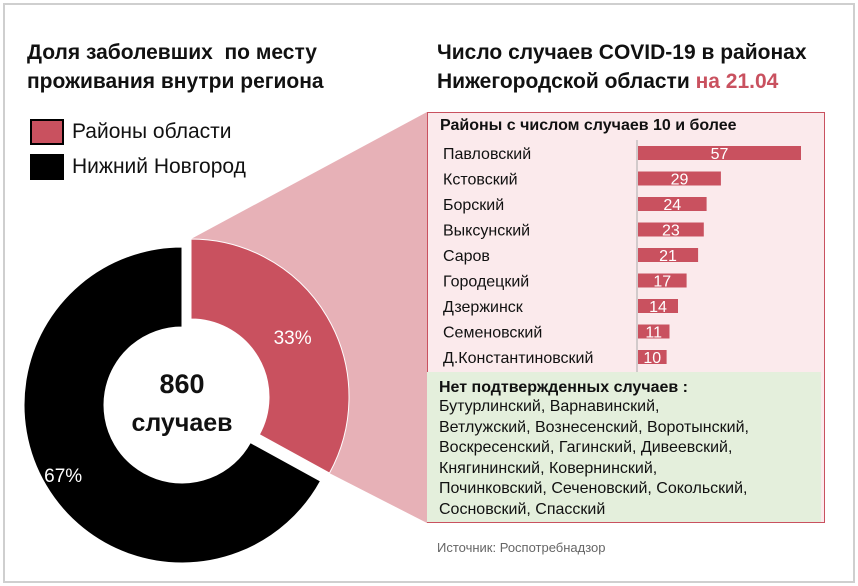  What do you see at coordinates (486, 282) in the screenshot?
I see `bar-category-label: Городецкий` at bounding box center [486, 282].